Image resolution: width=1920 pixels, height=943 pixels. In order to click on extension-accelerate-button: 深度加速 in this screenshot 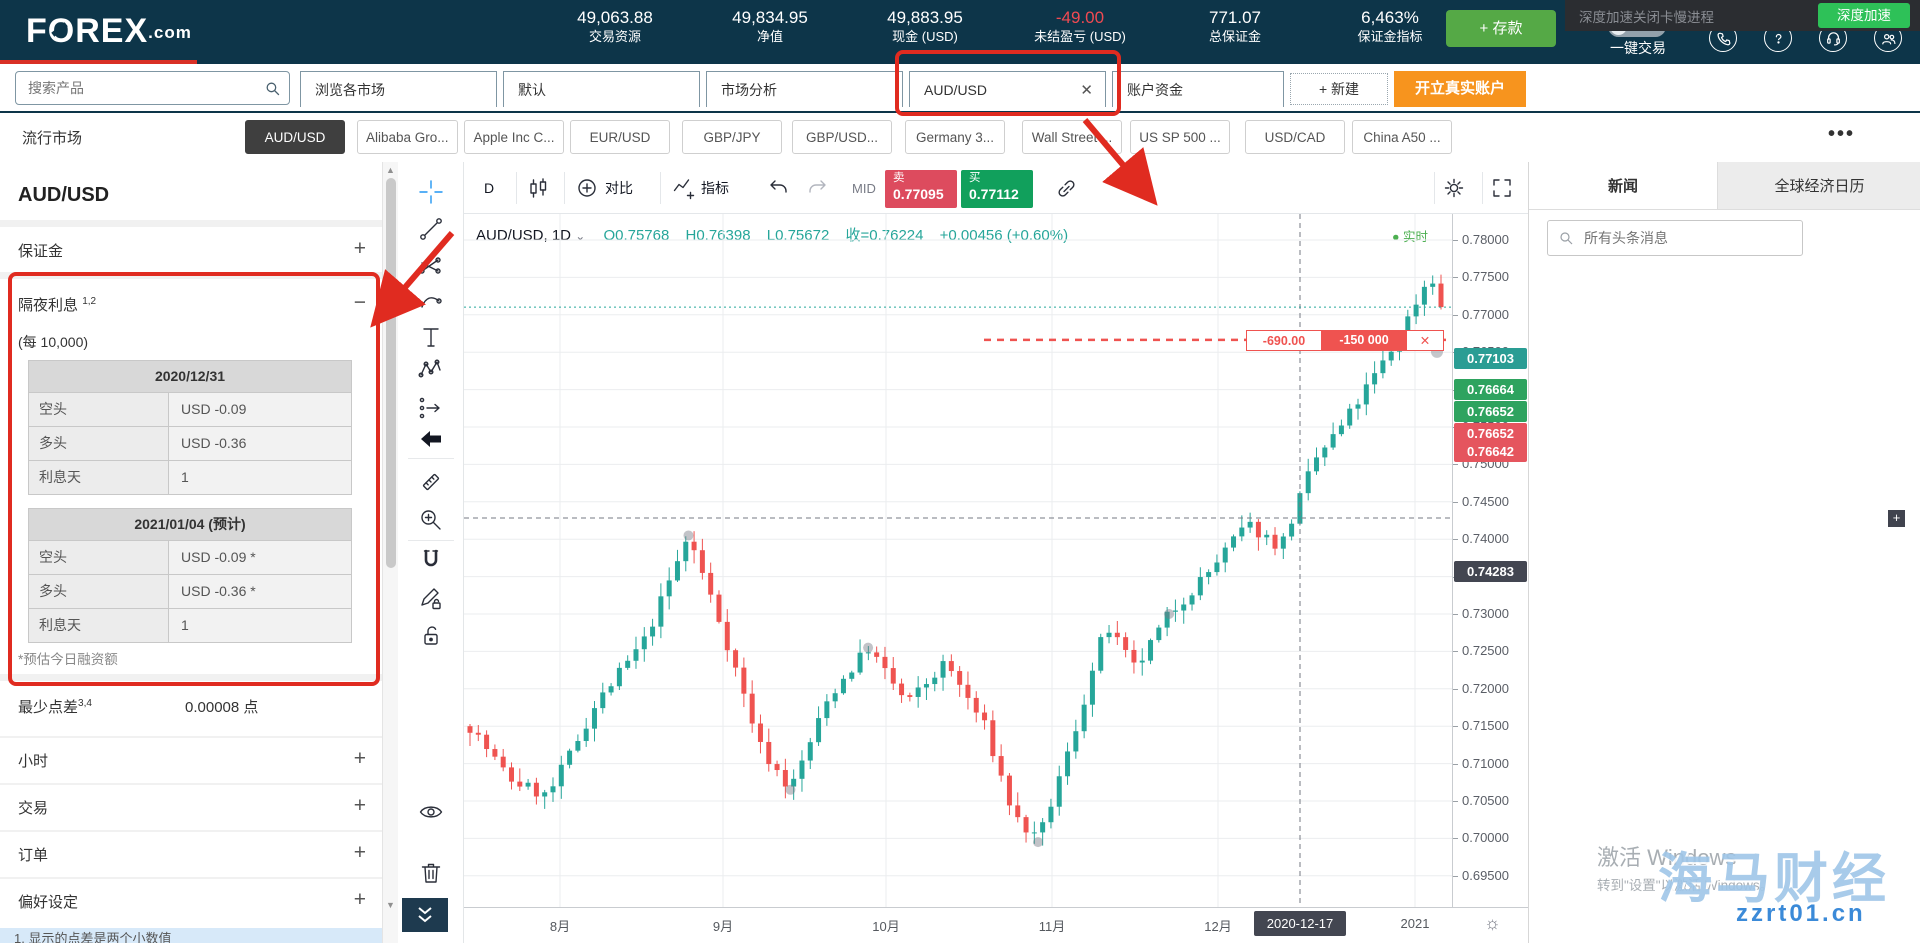, I will do `click(1864, 15)`.